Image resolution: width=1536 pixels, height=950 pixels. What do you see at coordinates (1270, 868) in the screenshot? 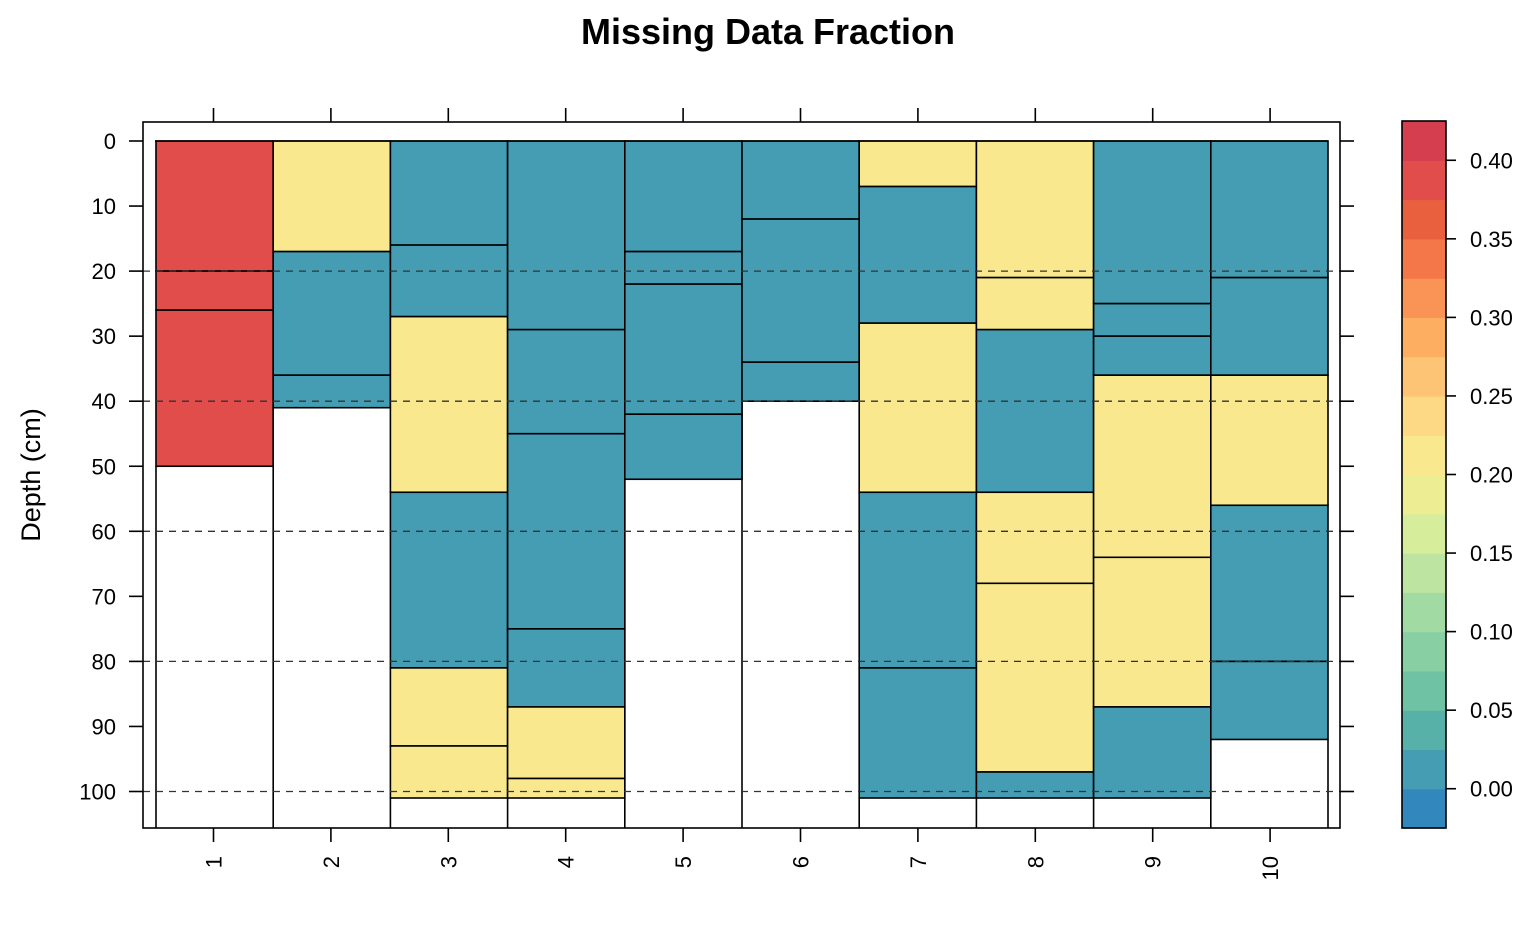
I see `x-tick-label: 10` at bounding box center [1270, 868].